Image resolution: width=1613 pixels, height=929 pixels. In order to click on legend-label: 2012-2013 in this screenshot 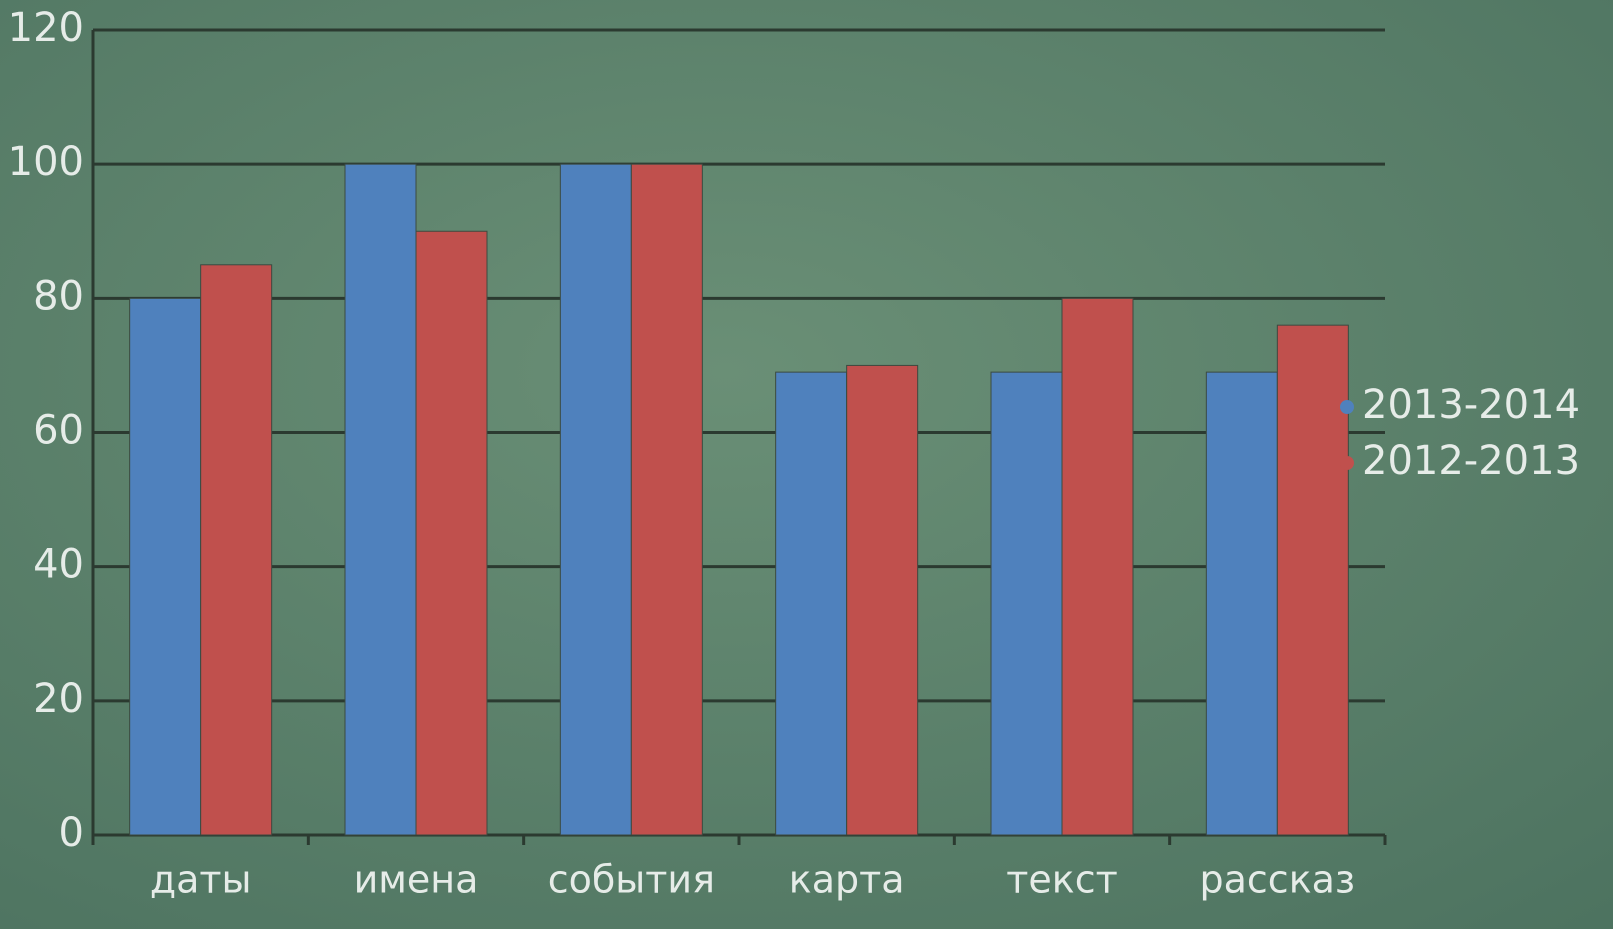, I will do `click(1471, 461)`.